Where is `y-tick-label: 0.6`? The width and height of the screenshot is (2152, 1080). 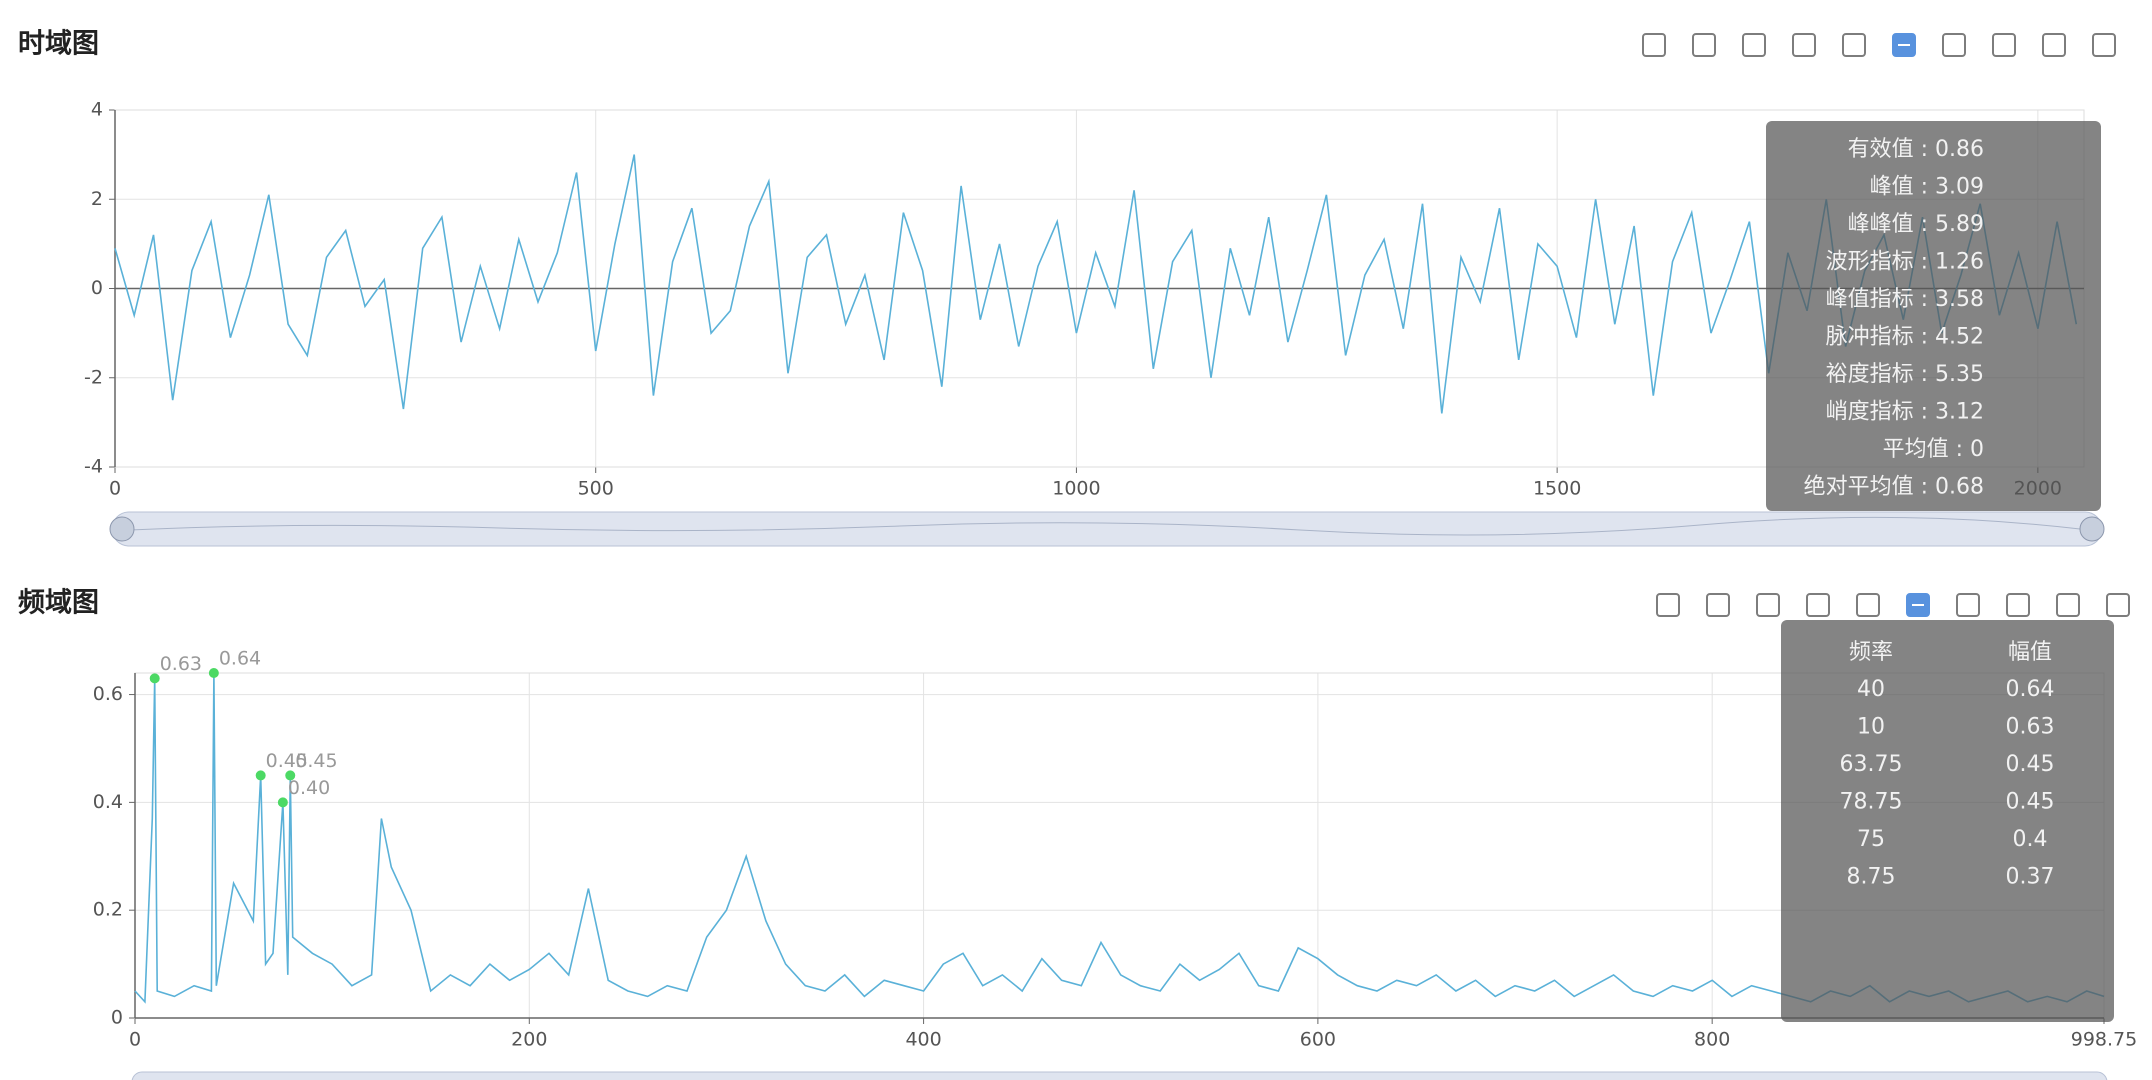 y-tick-label: 0.6 is located at coordinates (108, 694).